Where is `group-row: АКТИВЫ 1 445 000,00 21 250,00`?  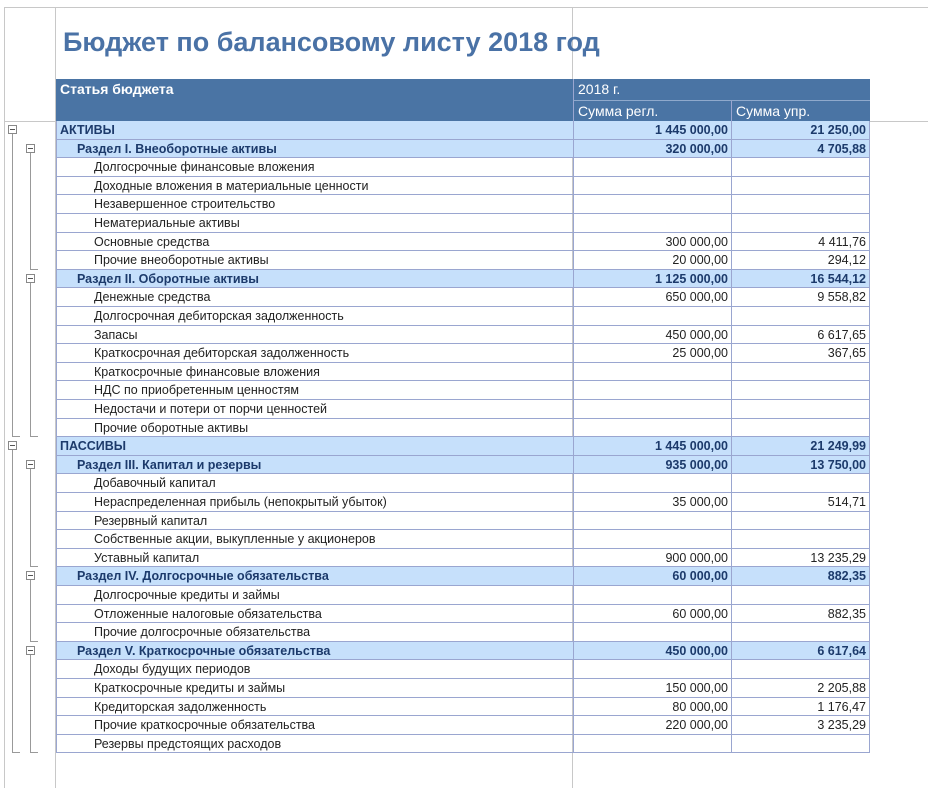
group-row: АКТИВЫ 1 445 000,00 21 250,00 is located at coordinates (463, 130).